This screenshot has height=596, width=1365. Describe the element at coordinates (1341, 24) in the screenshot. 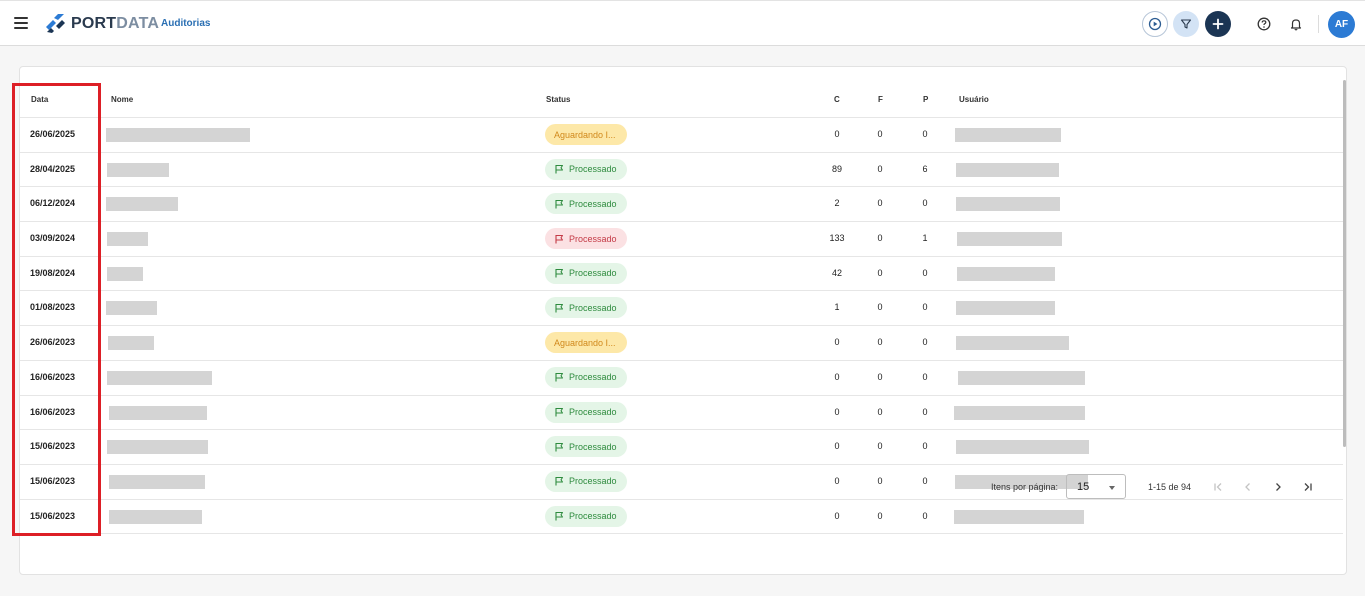

I see `avatar: AF` at that location.